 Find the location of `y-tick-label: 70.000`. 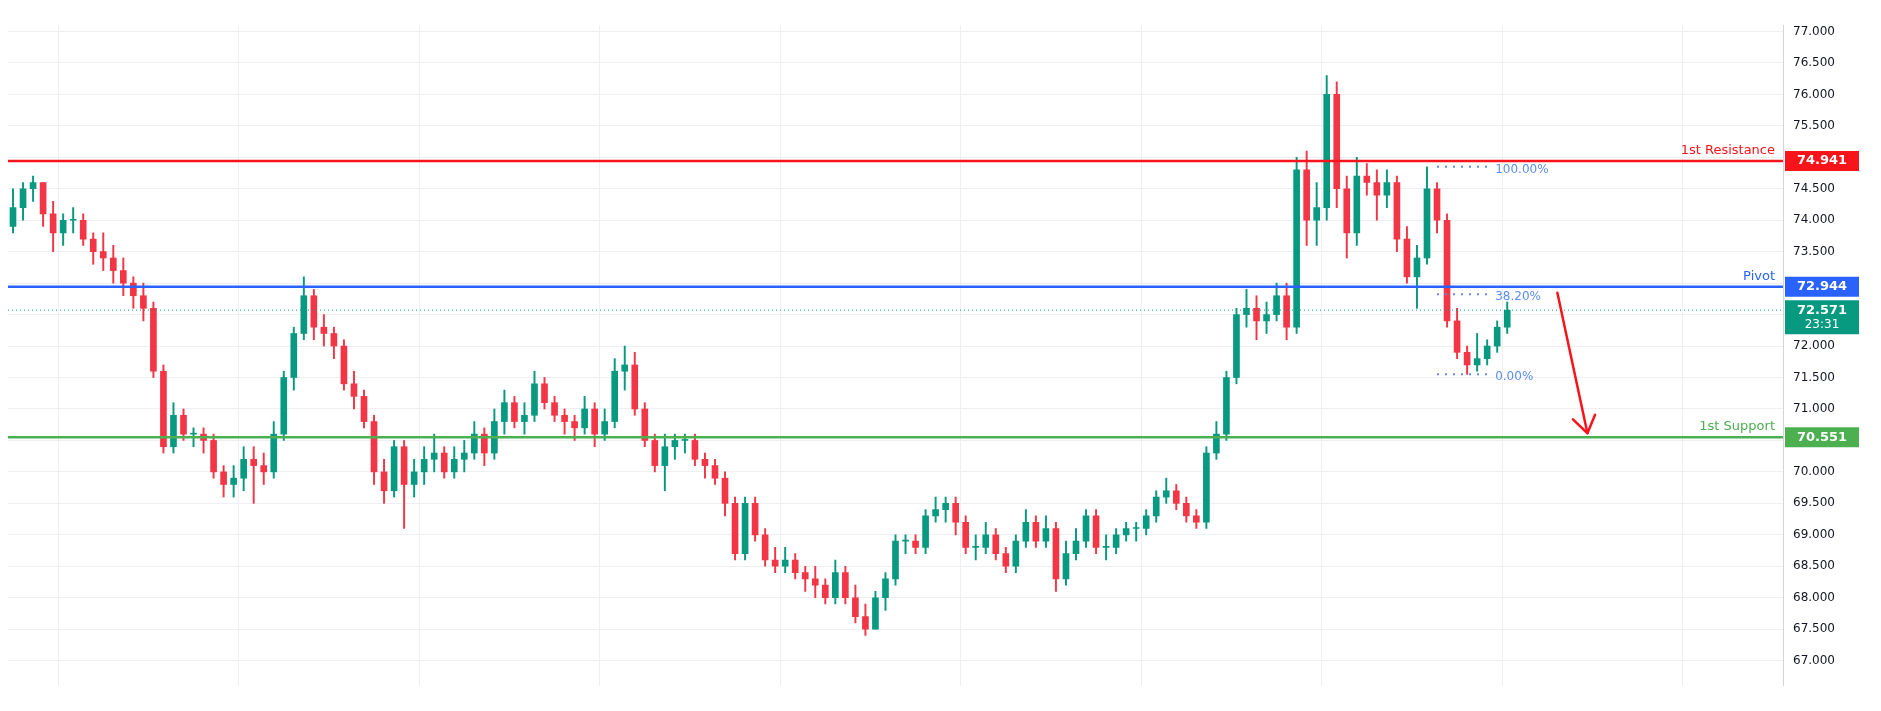

y-tick-label: 70.000 is located at coordinates (1814, 471).